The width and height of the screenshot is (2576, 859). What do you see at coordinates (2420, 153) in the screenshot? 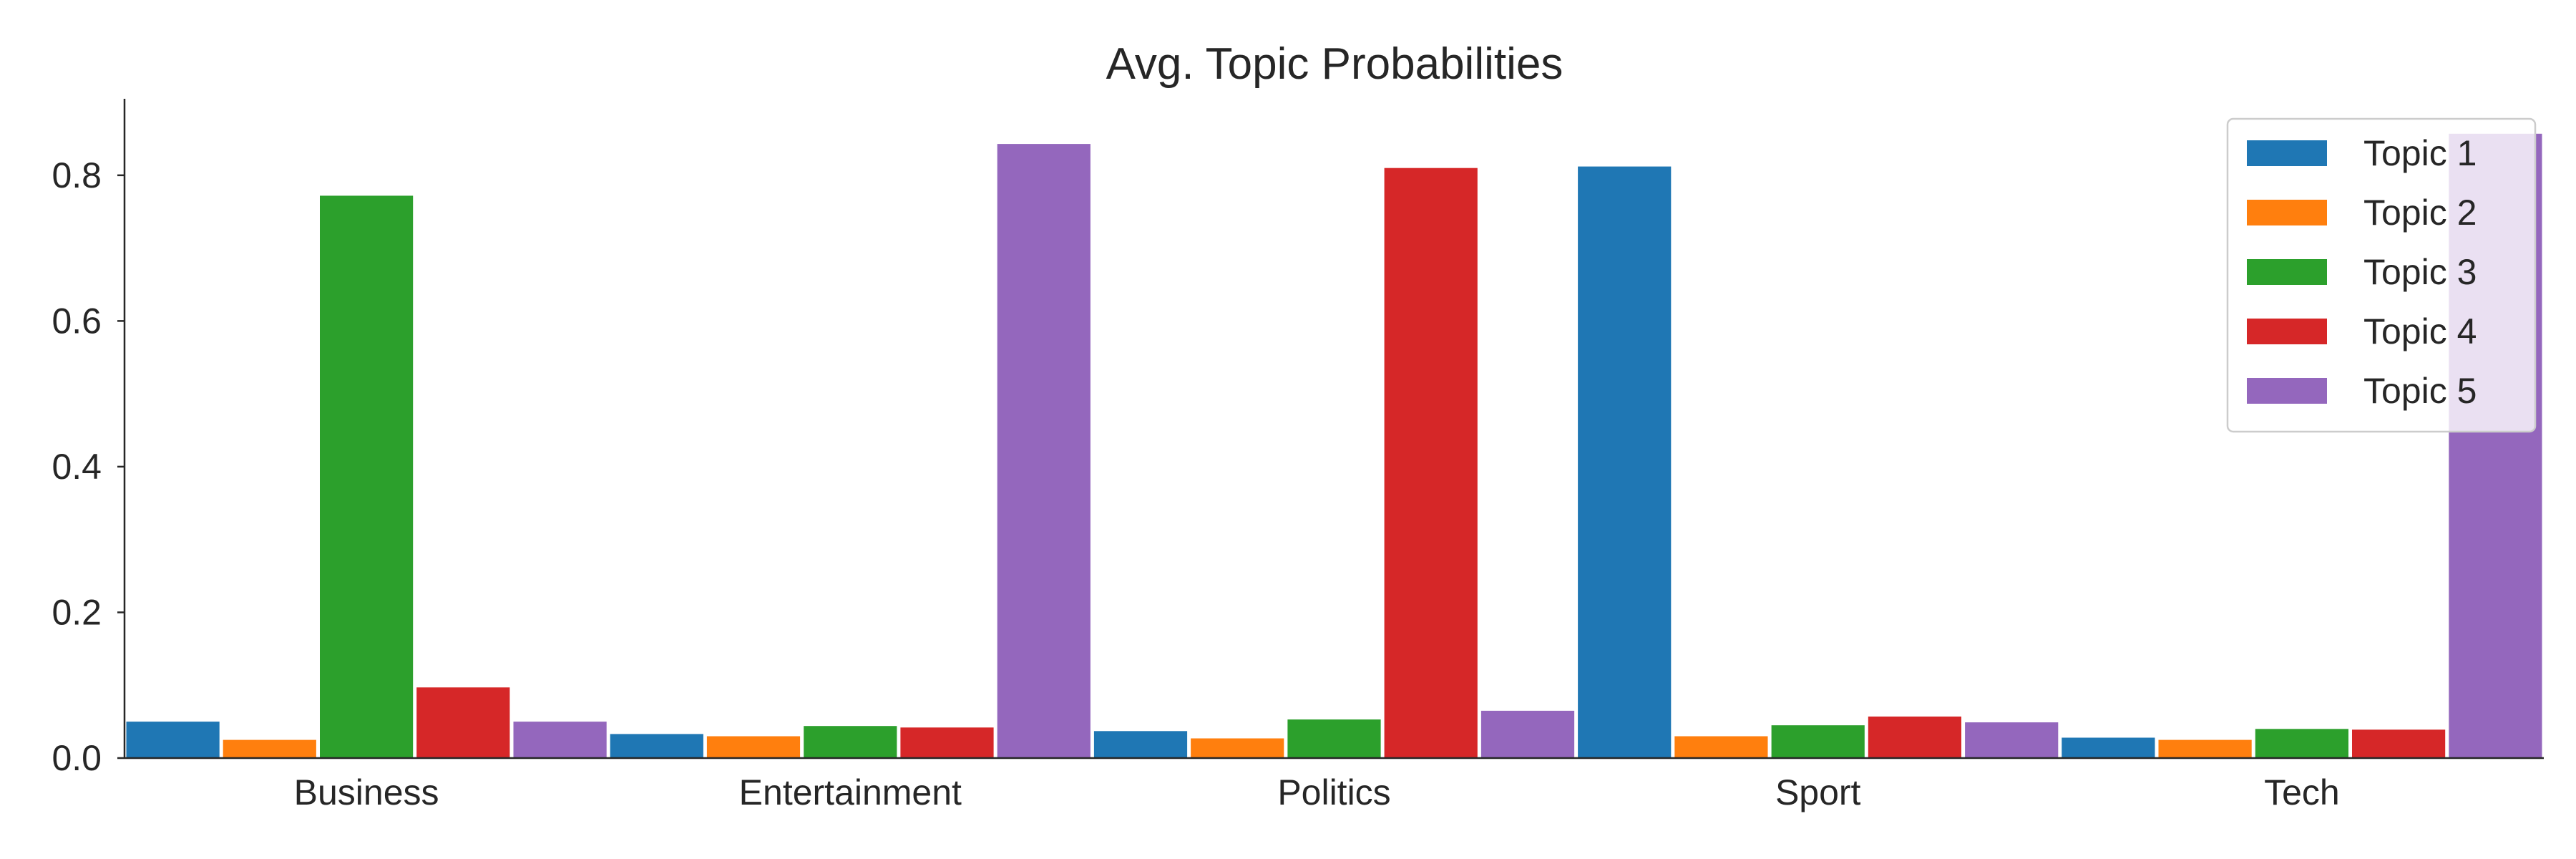
I see `legend-label: Topic 1` at bounding box center [2420, 153].